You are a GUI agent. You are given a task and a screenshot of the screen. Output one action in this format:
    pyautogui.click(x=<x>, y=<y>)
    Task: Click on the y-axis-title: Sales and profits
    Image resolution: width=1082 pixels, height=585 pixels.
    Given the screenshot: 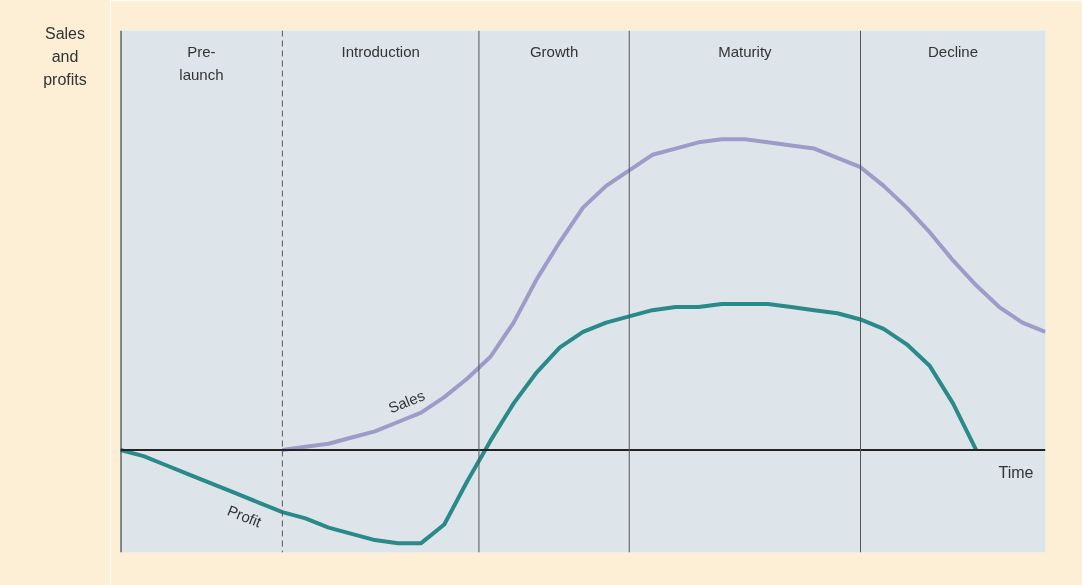 What is the action you would take?
    pyautogui.click(x=65, y=57)
    